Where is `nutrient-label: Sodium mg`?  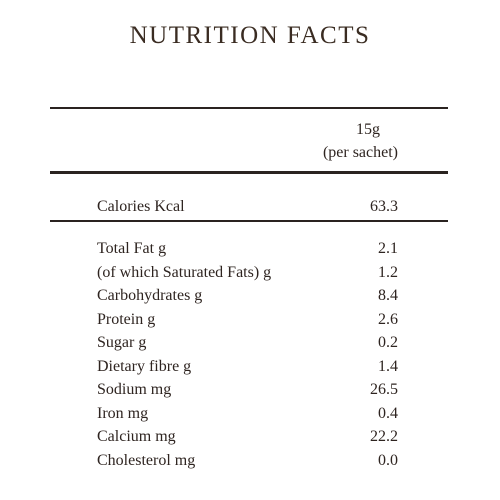 nutrient-label: Sodium mg is located at coordinates (134, 389).